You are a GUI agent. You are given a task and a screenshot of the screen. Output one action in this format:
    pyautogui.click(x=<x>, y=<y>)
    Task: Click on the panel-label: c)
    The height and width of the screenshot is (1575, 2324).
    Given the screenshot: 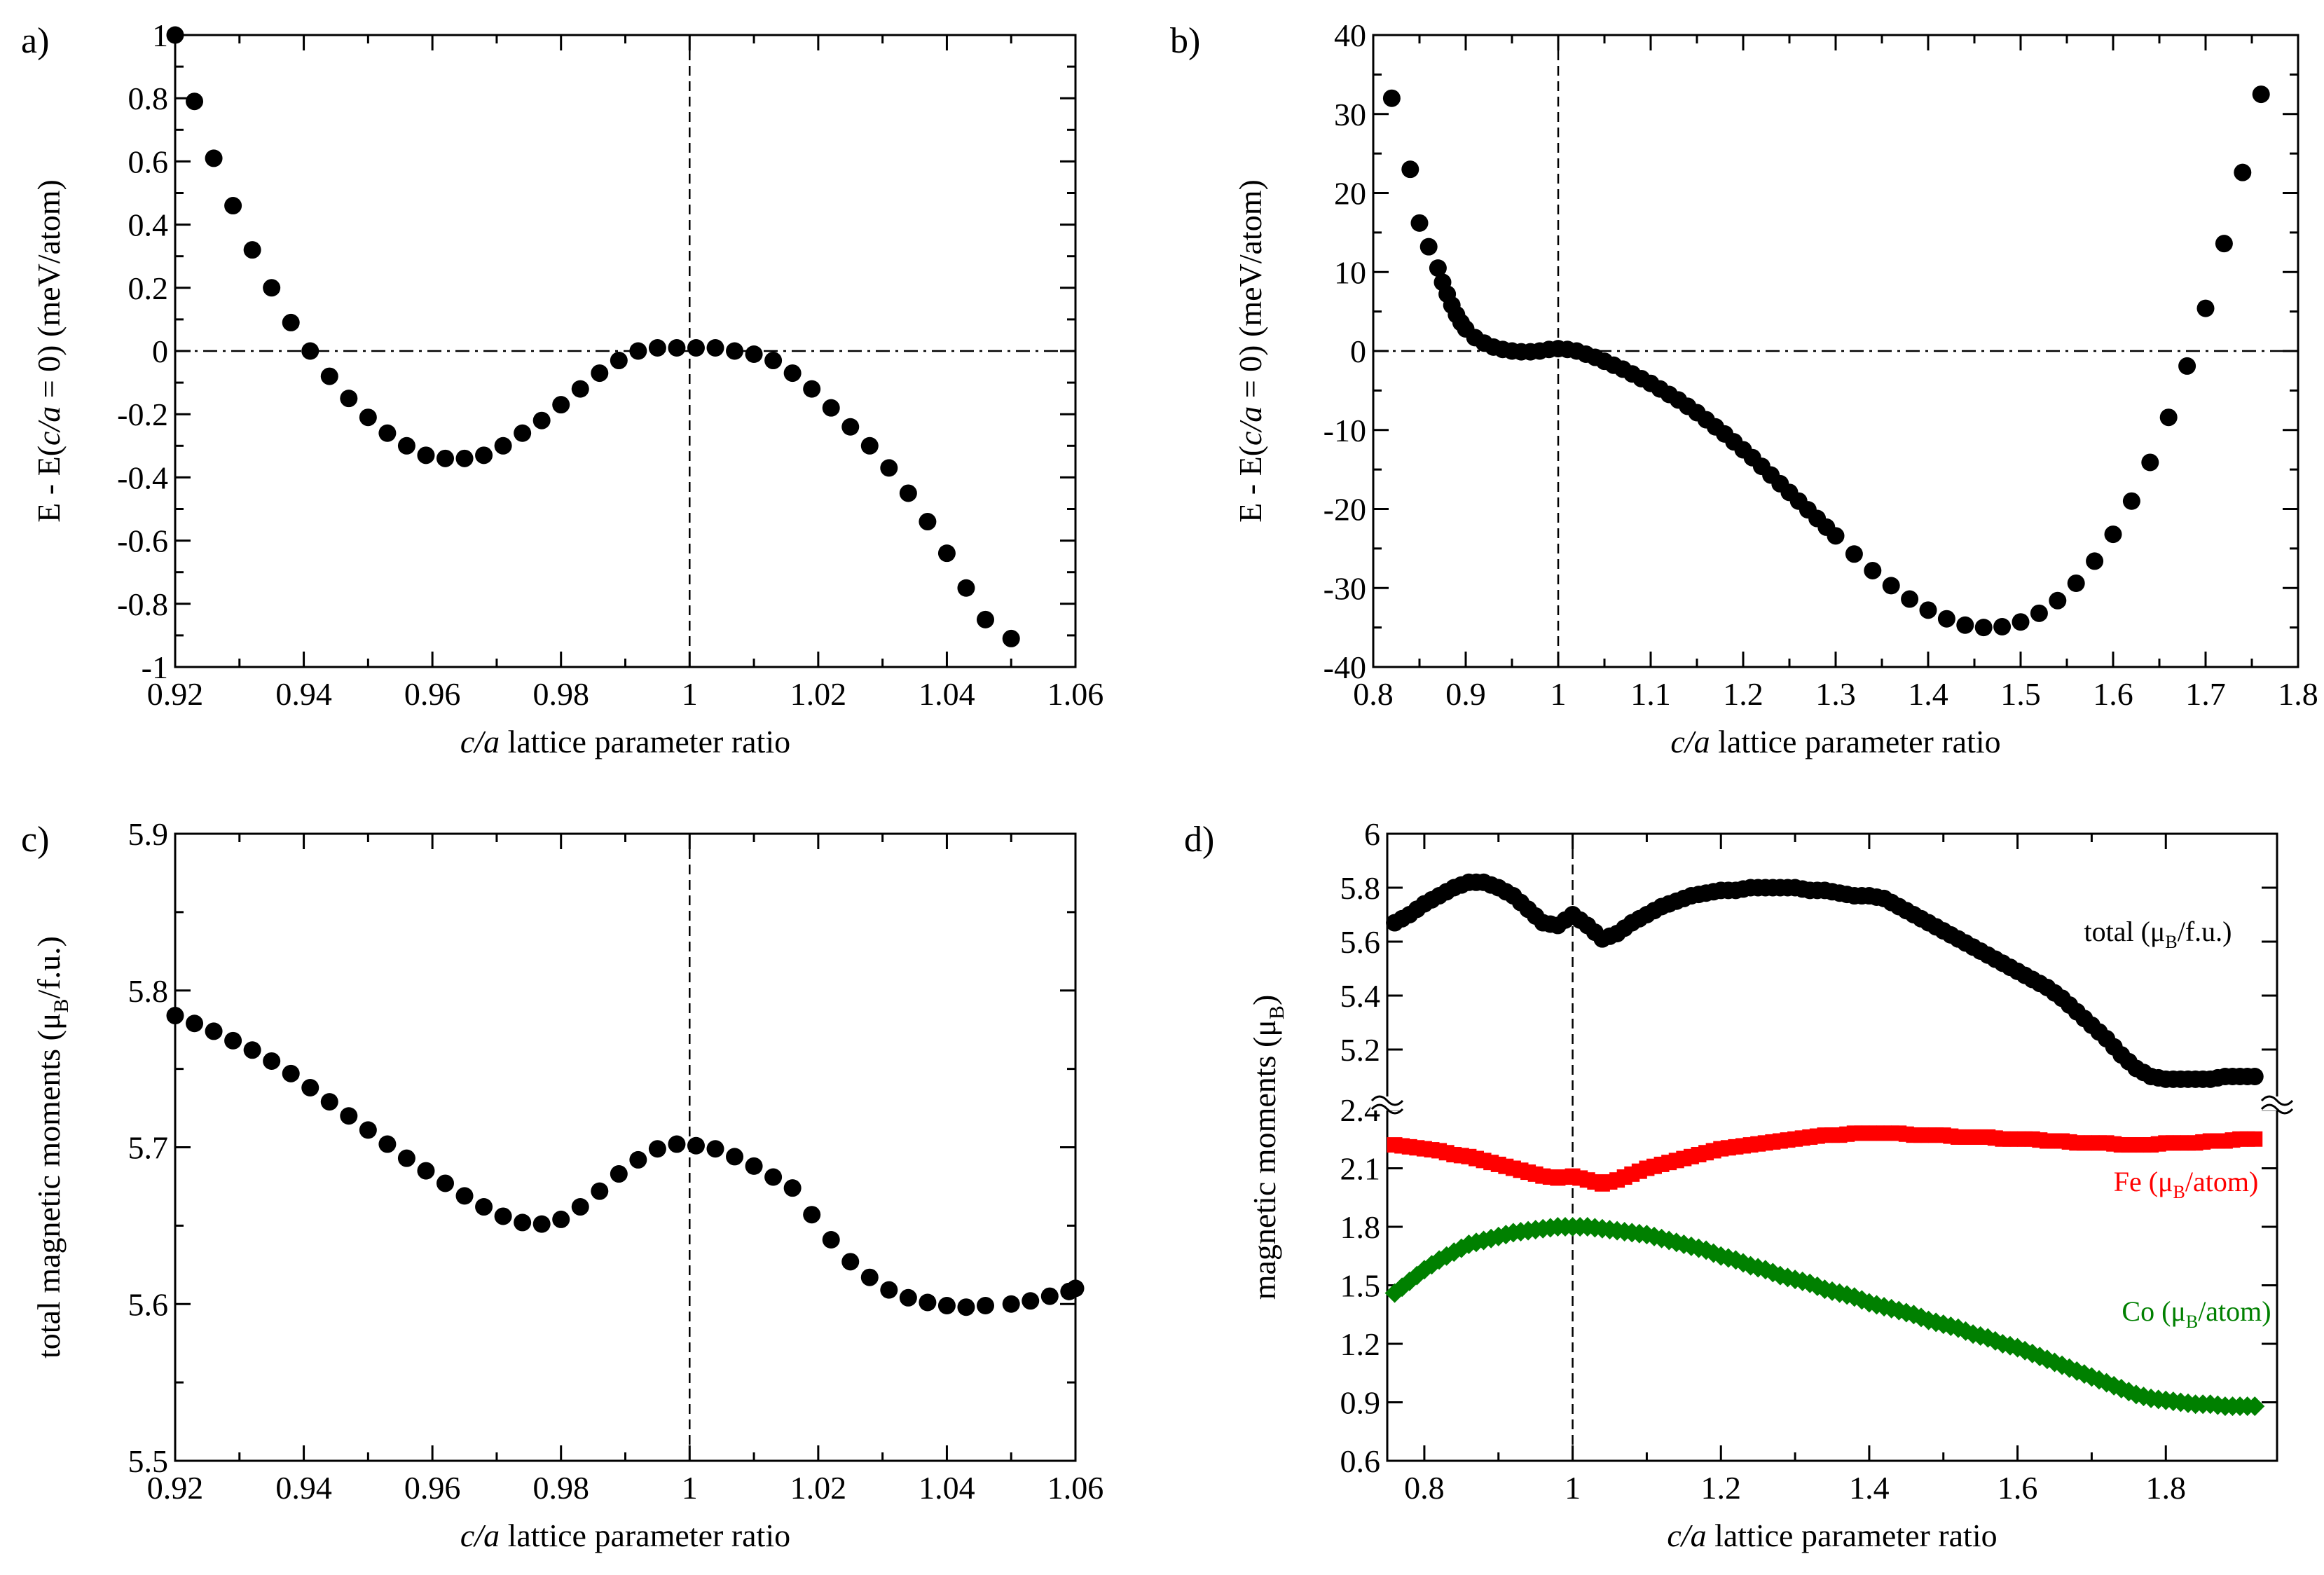 What is the action you would take?
    pyautogui.click(x=35, y=840)
    